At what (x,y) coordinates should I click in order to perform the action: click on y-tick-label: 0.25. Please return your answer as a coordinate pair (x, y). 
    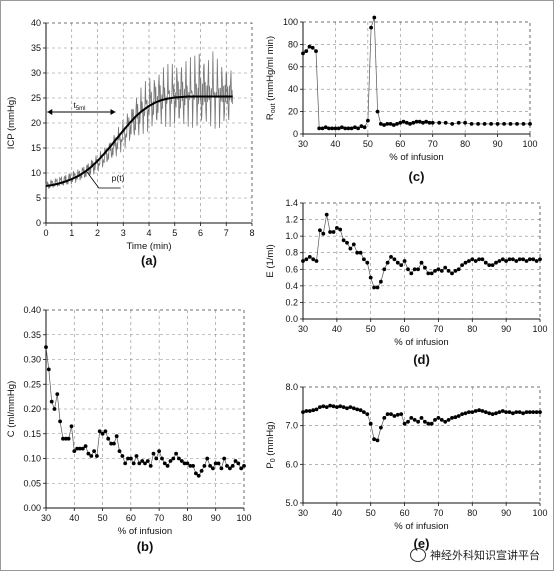
    Looking at the image, I should click on (32, 384).